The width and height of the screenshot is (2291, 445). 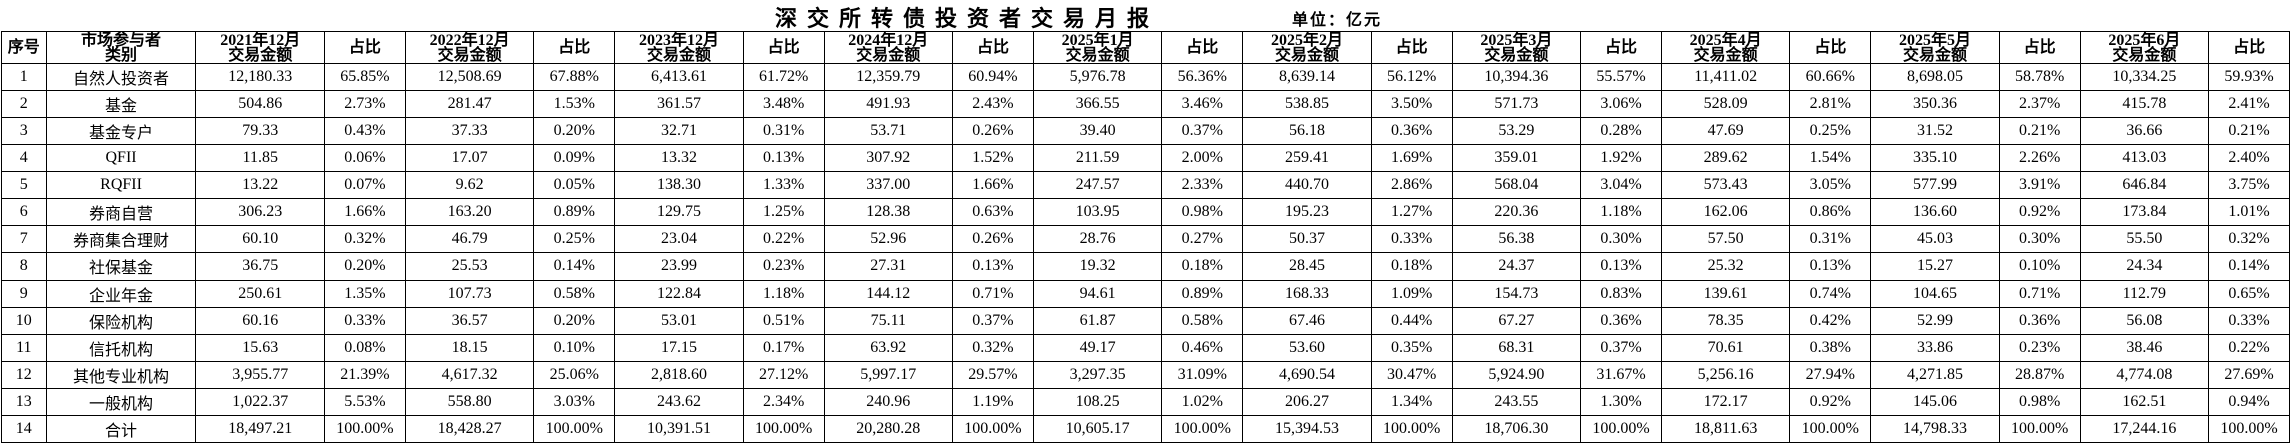 I want to click on amount-cell: 10,605.17, so click(x=1097, y=429).